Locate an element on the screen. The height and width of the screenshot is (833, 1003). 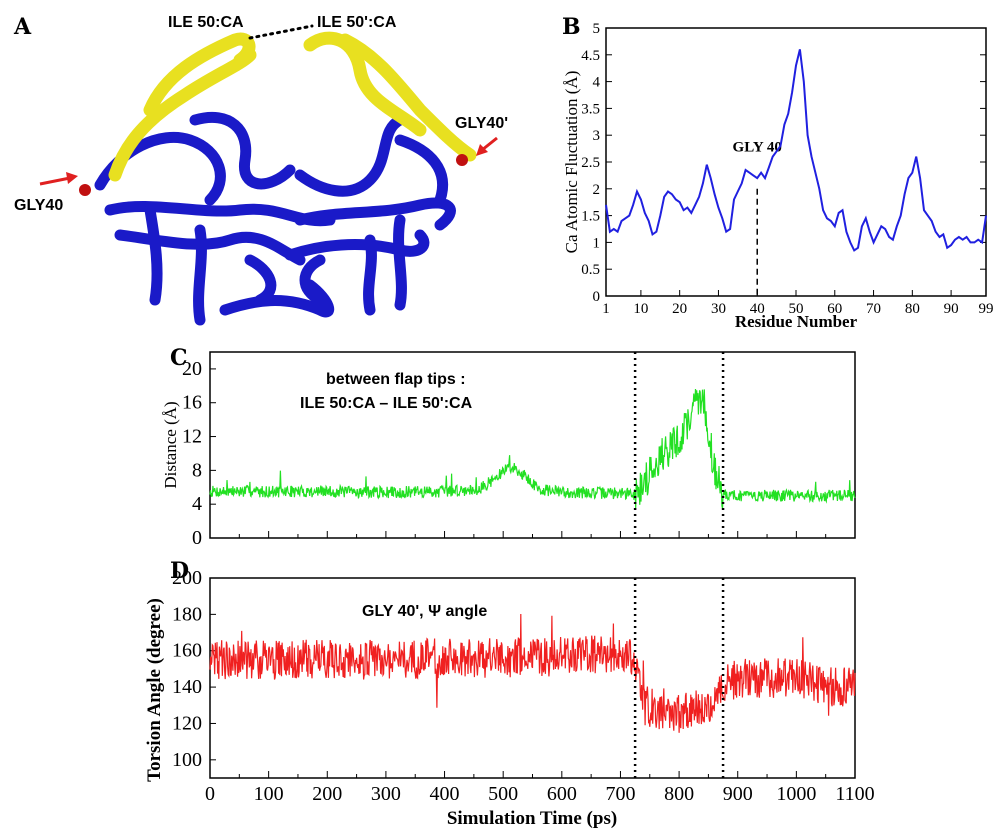
chart-d-x-tick-label: 100 is located at coordinates (269, 794).